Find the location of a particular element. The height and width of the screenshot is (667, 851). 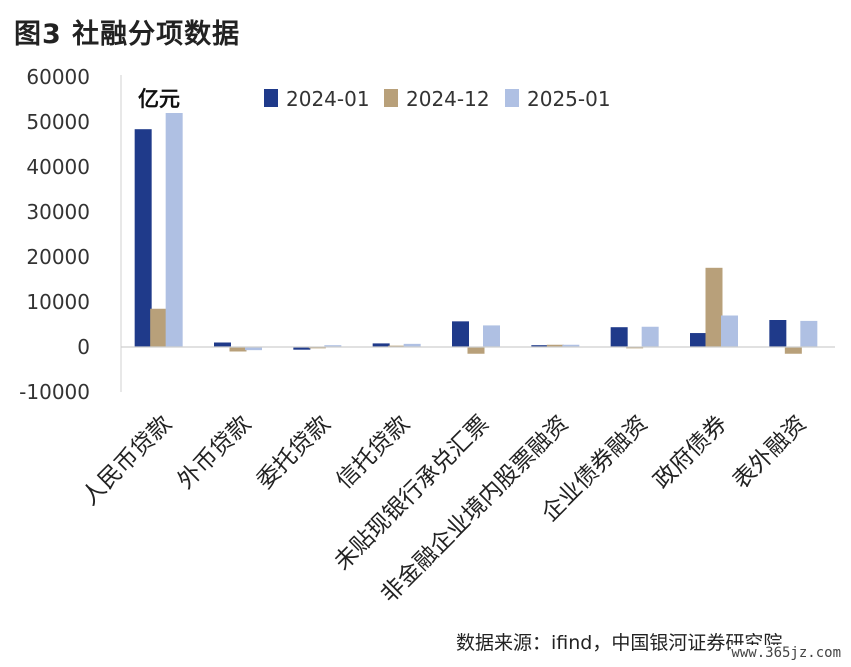

legend-label: 2024-01 is located at coordinates (328, 99).